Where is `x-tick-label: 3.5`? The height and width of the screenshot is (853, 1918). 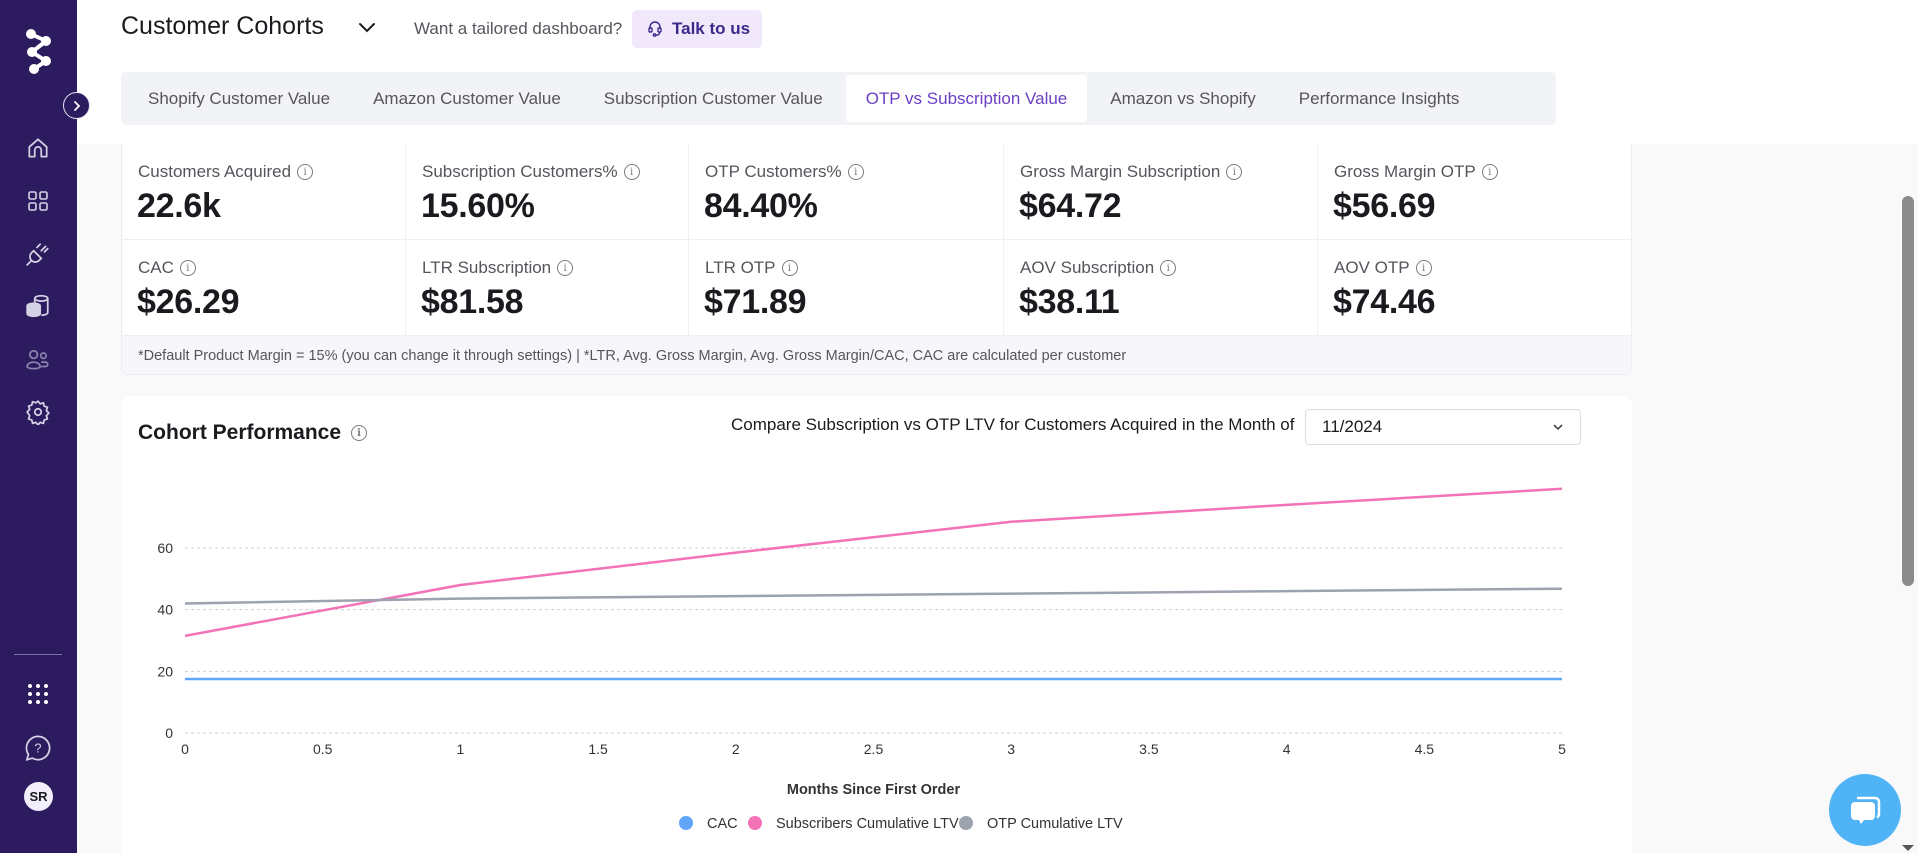 x-tick-label: 3.5 is located at coordinates (1149, 749).